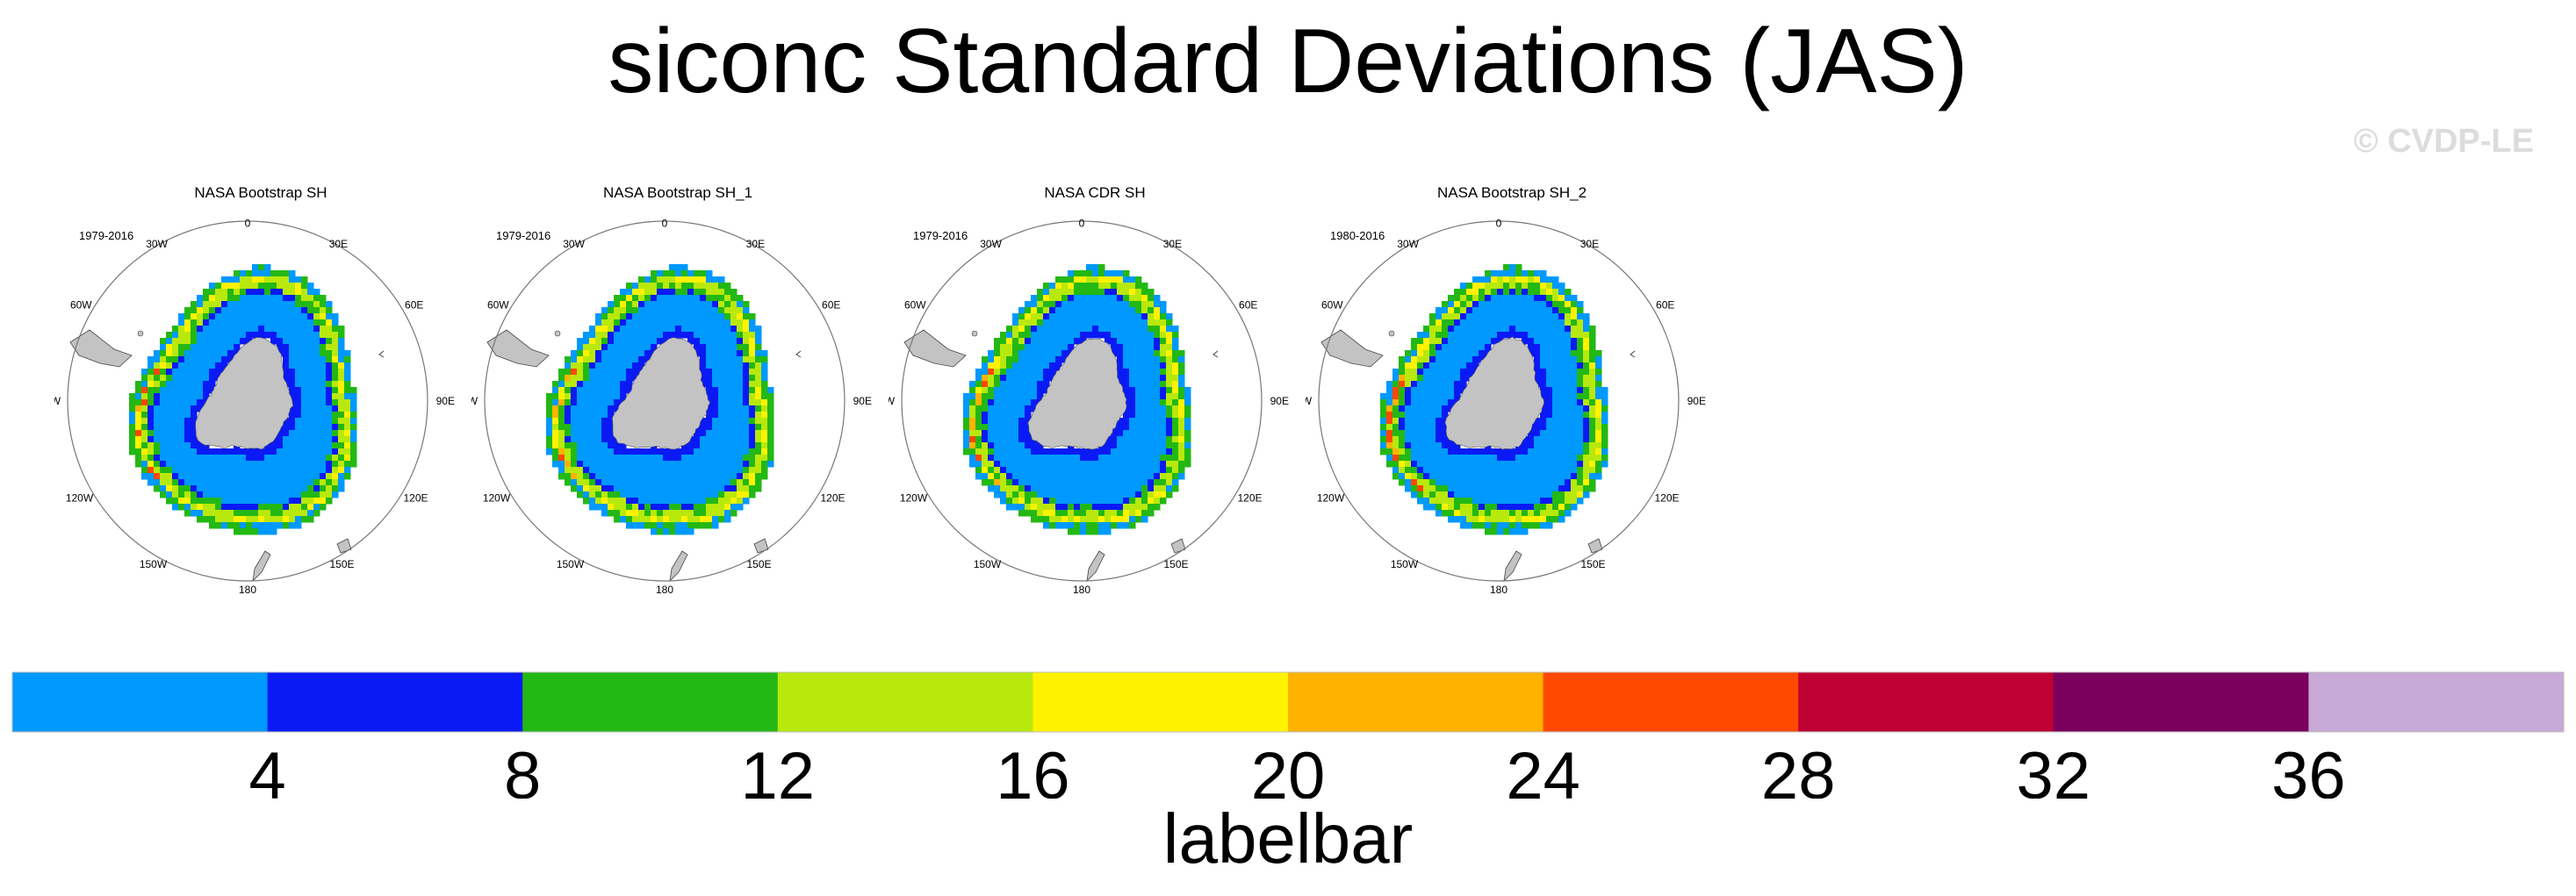  I want to click on longitude-label: 30W, so click(991, 244).